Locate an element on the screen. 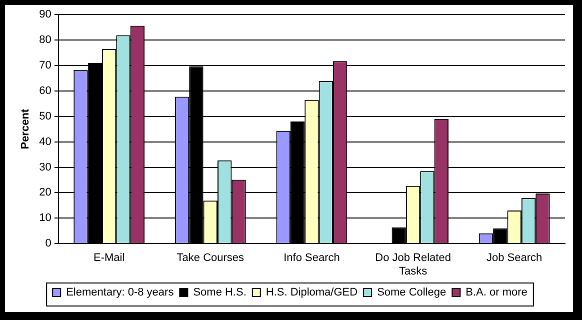 The width and height of the screenshot is (582, 320). y-tick-label: 60 is located at coordinates (45, 90).